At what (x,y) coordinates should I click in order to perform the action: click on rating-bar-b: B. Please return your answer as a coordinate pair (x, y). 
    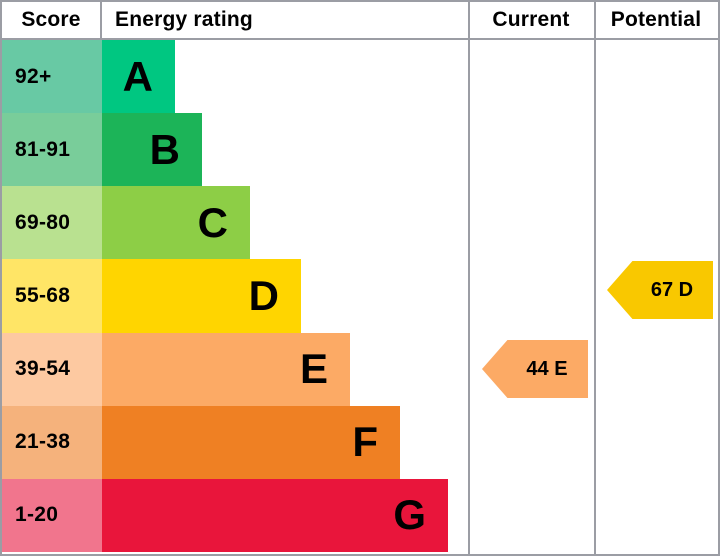
    Looking at the image, I should click on (152, 150).